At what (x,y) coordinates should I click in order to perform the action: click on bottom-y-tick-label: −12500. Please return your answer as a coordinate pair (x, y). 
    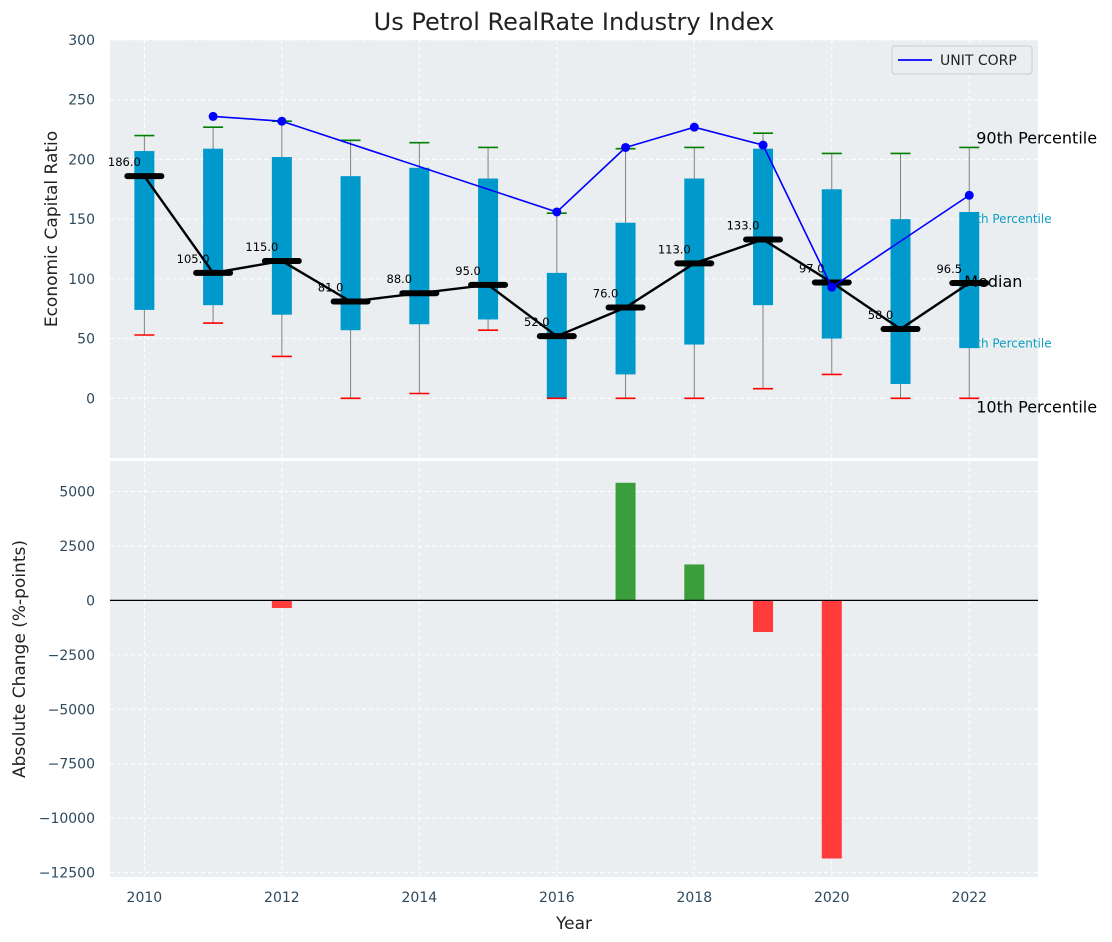
    Looking at the image, I should click on (67, 874).